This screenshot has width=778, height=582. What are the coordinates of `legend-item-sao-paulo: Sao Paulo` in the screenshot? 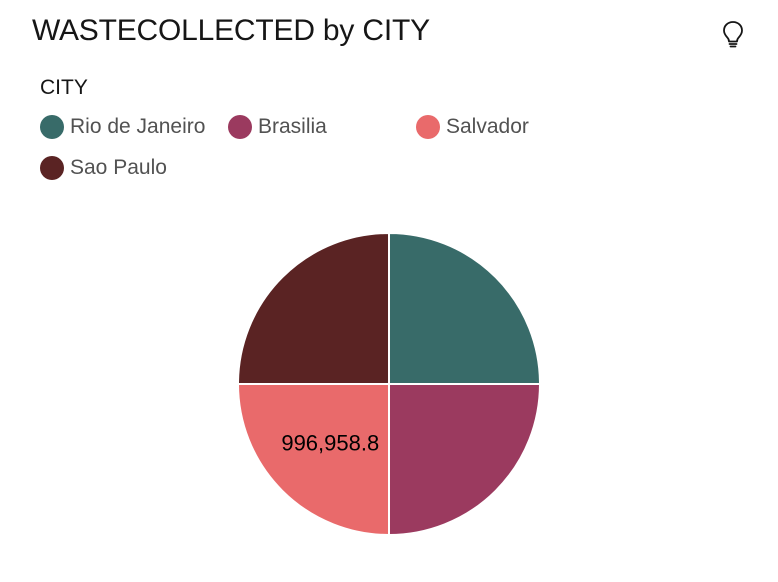 It's located at (103, 168).